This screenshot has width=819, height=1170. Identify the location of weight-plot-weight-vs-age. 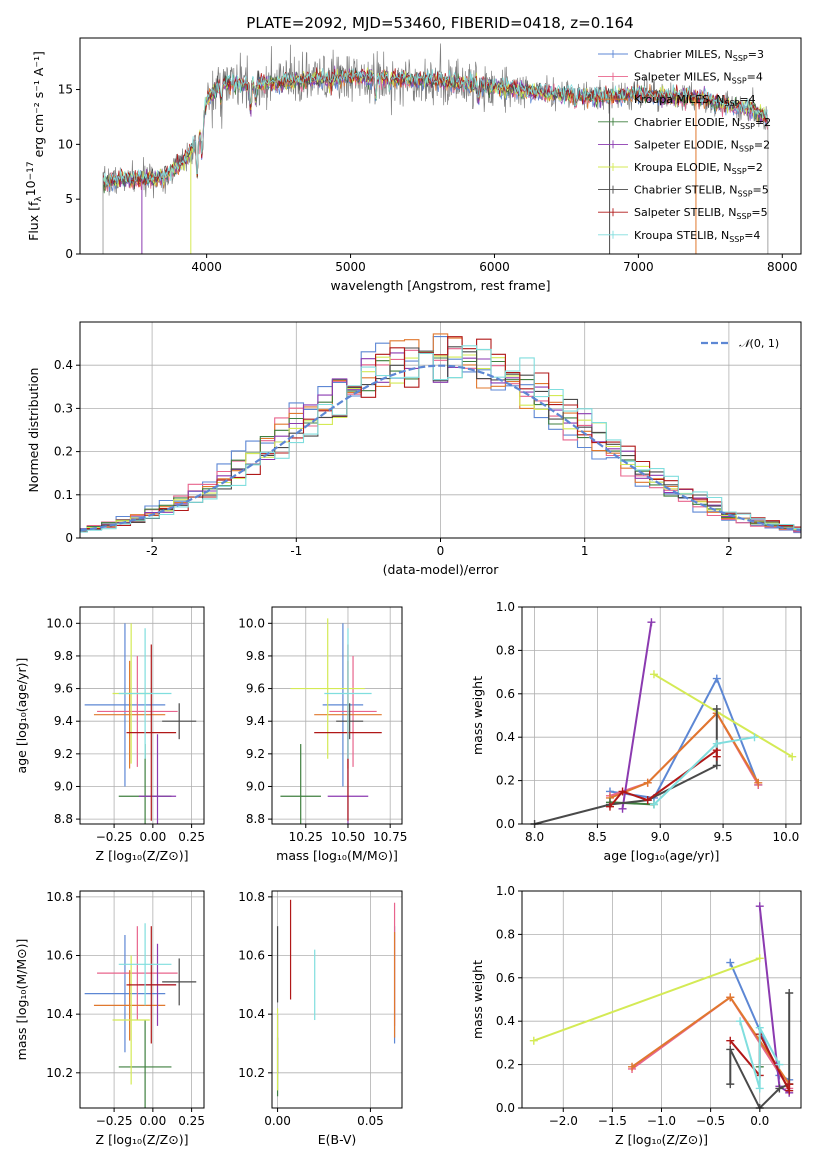
(663, 723).